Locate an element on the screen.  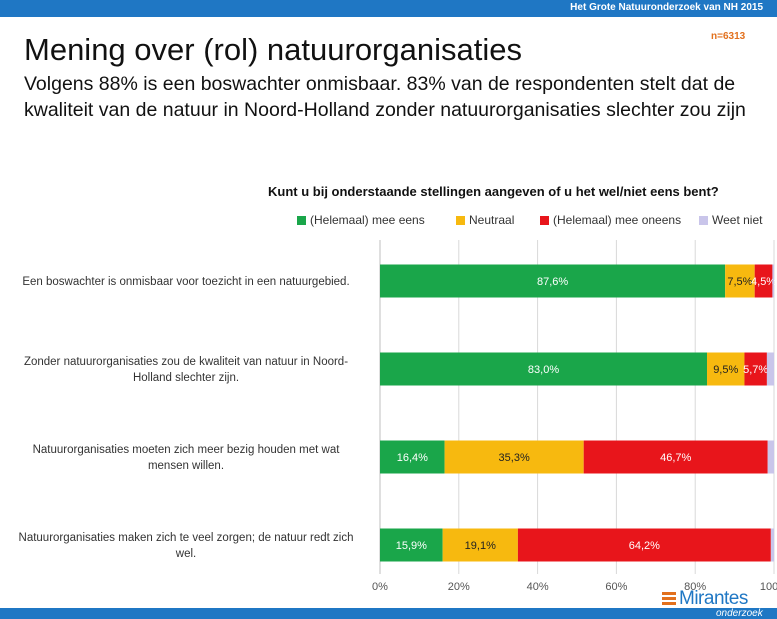
data-label: 19,1% is located at coordinates (480, 546).